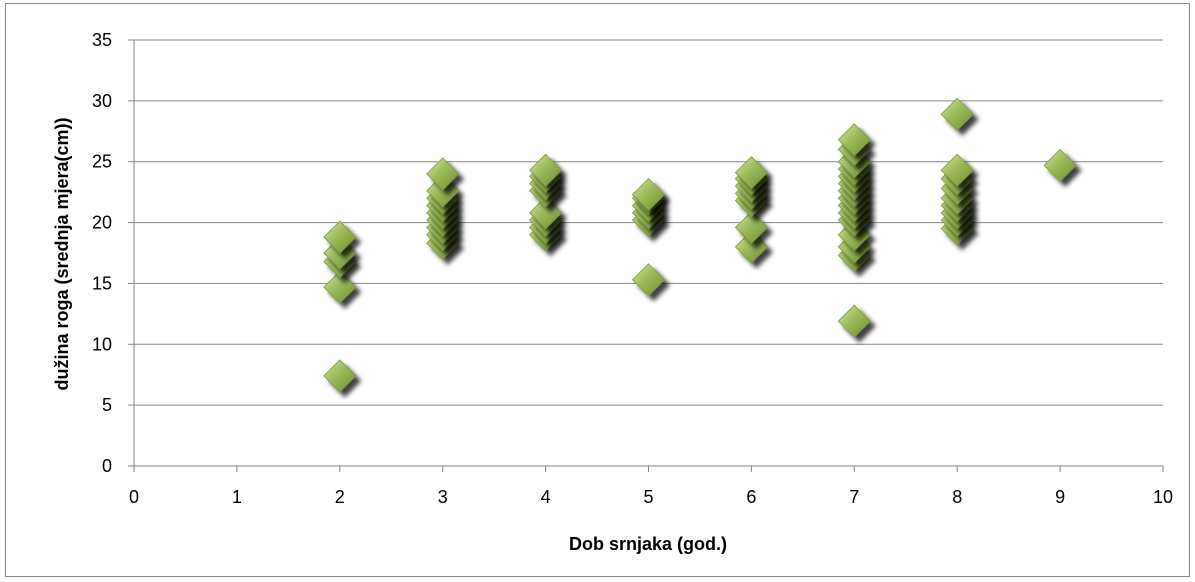  I want to click on y-tick-label: 5, so click(107, 405).